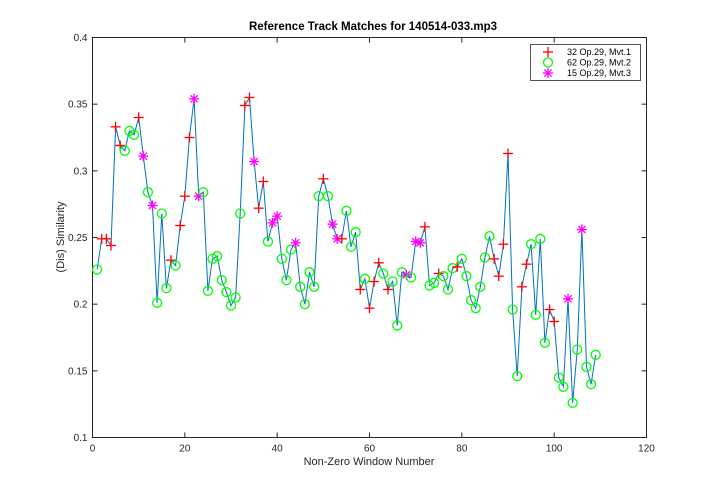 The image size is (714, 493). Describe the element at coordinates (548, 62) in the screenshot. I see `legend-marker-circle` at that location.